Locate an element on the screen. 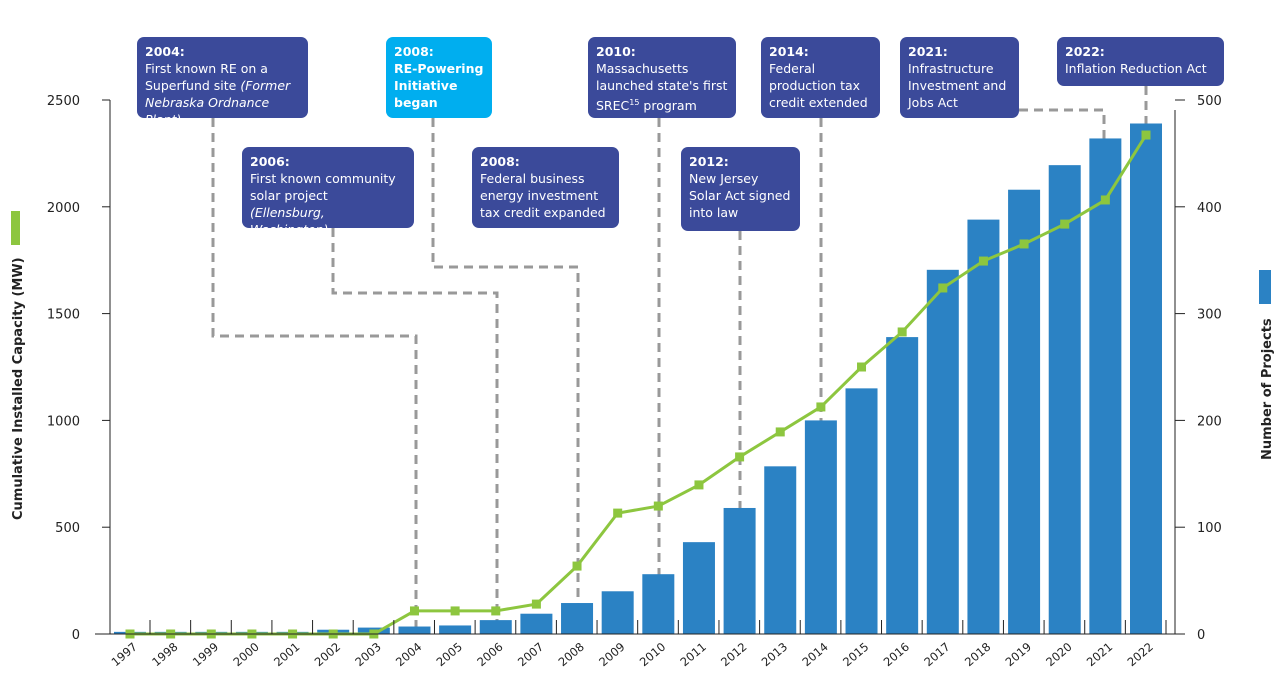 The image size is (1280, 692). bar-2018 is located at coordinates (983, 426).